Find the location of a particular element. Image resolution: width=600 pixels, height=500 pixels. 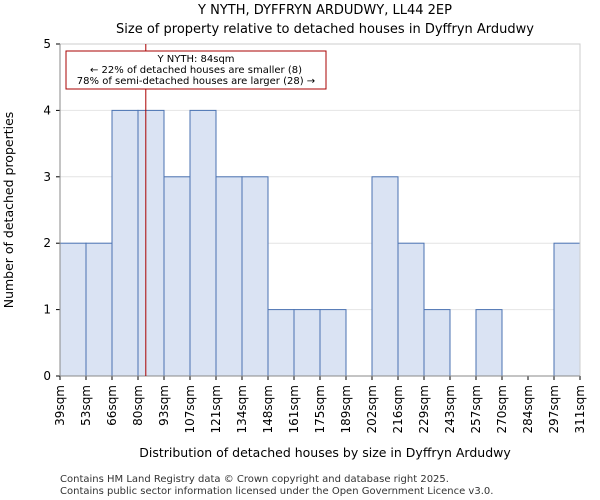

bar-229sqm is located at coordinates (437, 343).